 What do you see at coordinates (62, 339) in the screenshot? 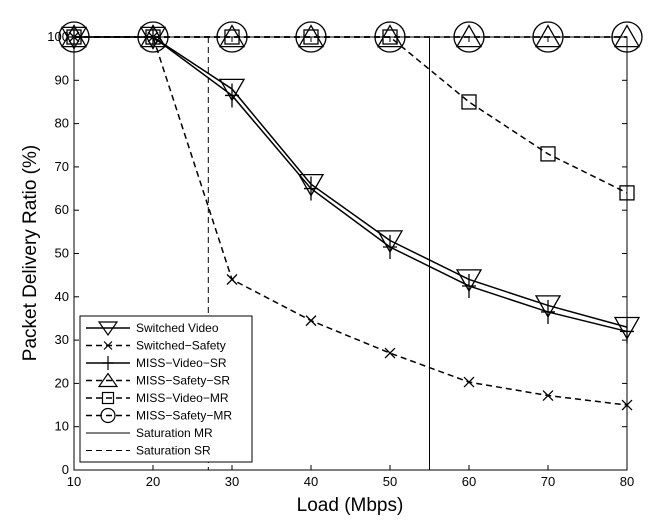
I see `y-tick-label: 30` at bounding box center [62, 339].